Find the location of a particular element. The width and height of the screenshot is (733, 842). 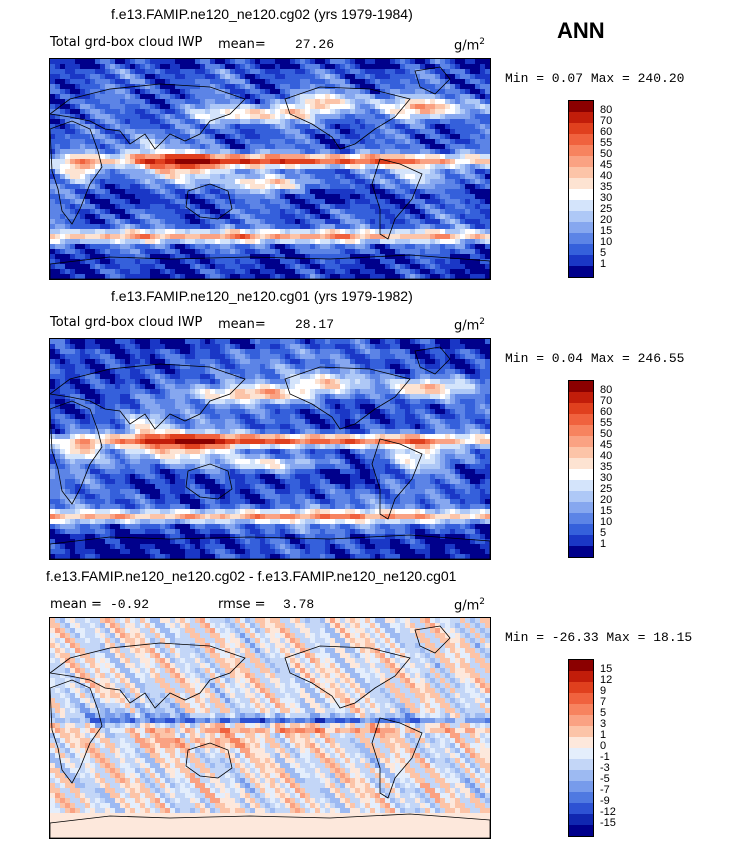

colorbar-tick-label: -9 is located at coordinates (605, 801).